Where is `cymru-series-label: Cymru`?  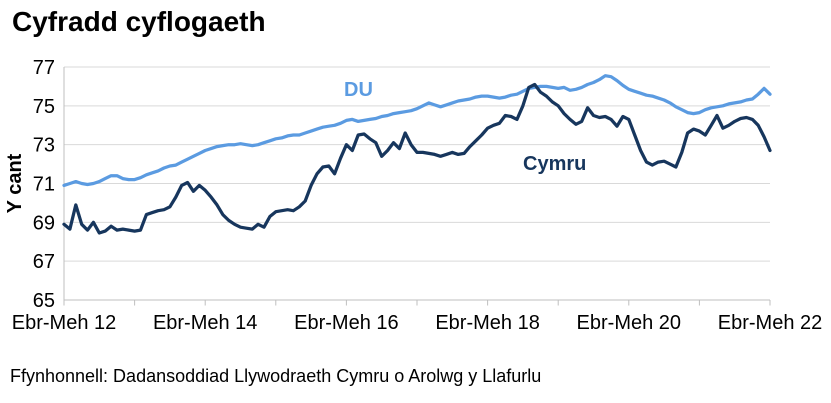
cymru-series-label: Cymru is located at coordinates (554, 164).